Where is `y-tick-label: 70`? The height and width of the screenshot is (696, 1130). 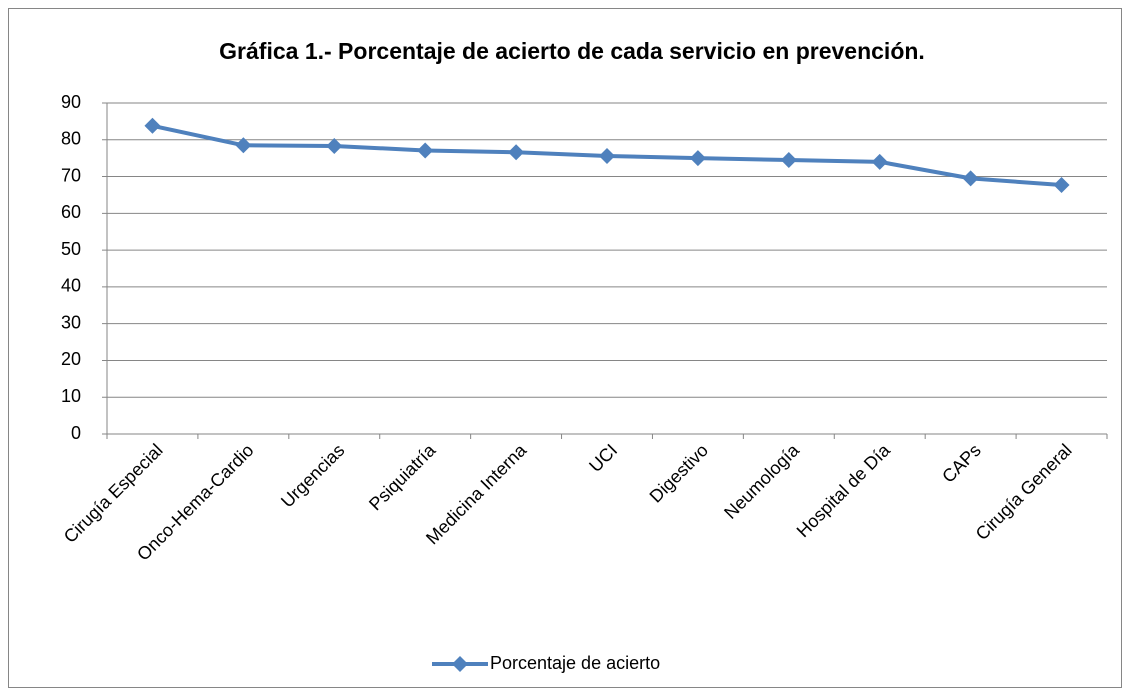
y-tick-label: 70 is located at coordinates (71, 175).